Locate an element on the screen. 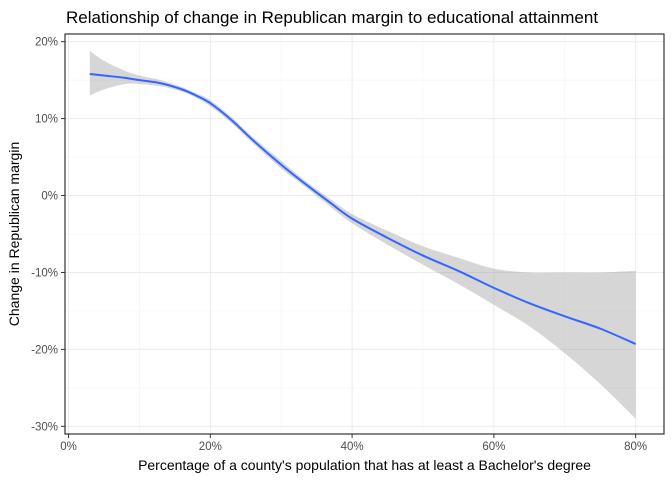 This screenshot has height=480, width=672. x-tick-label: 60% is located at coordinates (493, 447).